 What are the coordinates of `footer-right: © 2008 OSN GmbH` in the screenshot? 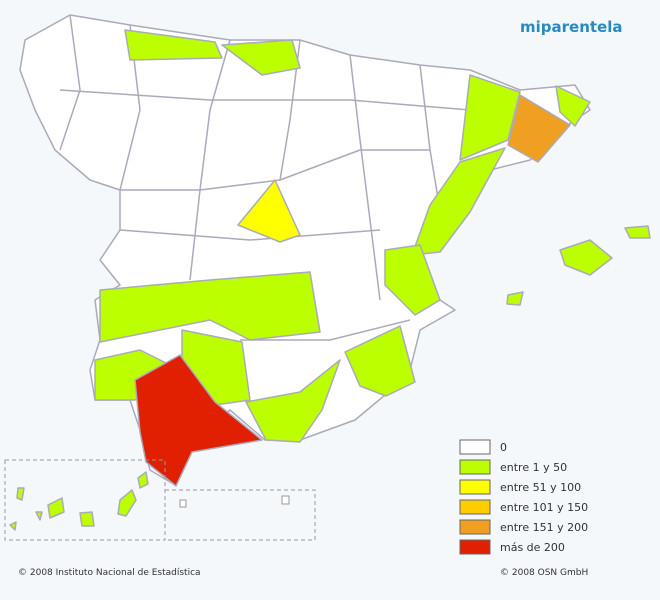 It's located at (544, 573).